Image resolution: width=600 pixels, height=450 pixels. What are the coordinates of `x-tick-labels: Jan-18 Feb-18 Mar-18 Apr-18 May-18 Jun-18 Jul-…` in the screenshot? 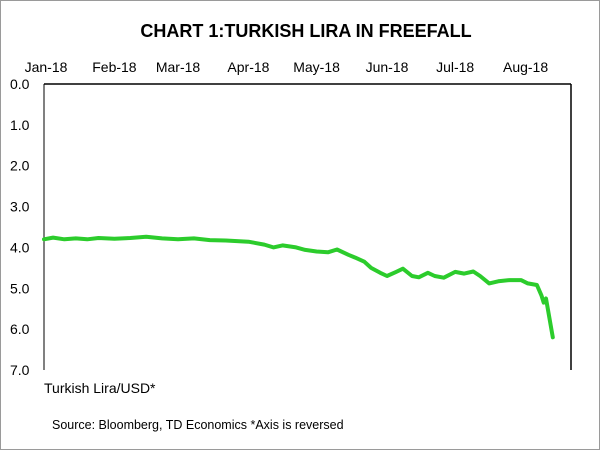 It's located at (287, 67).